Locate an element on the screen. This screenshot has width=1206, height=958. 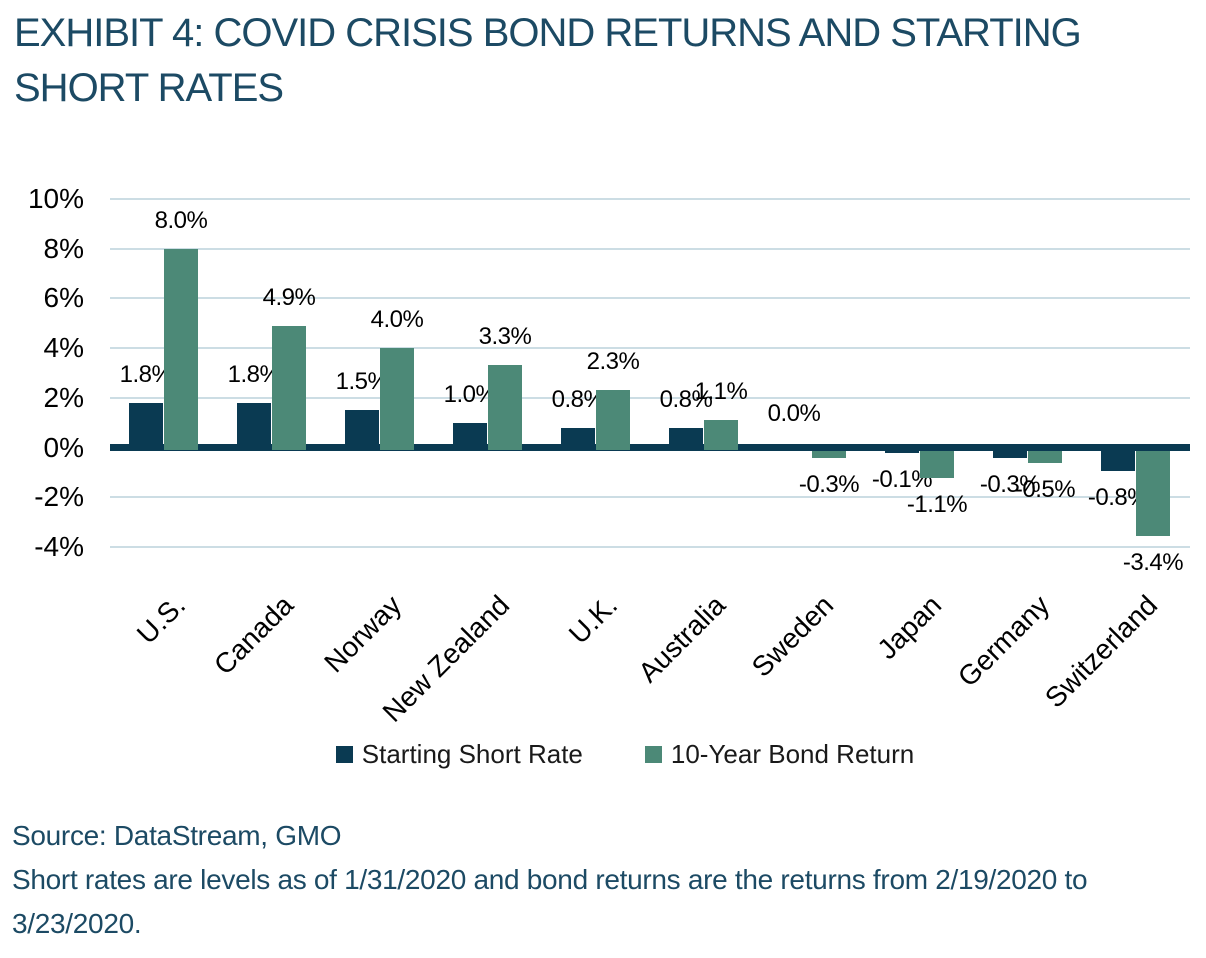
zero-axis-line is located at coordinates (650, 447).